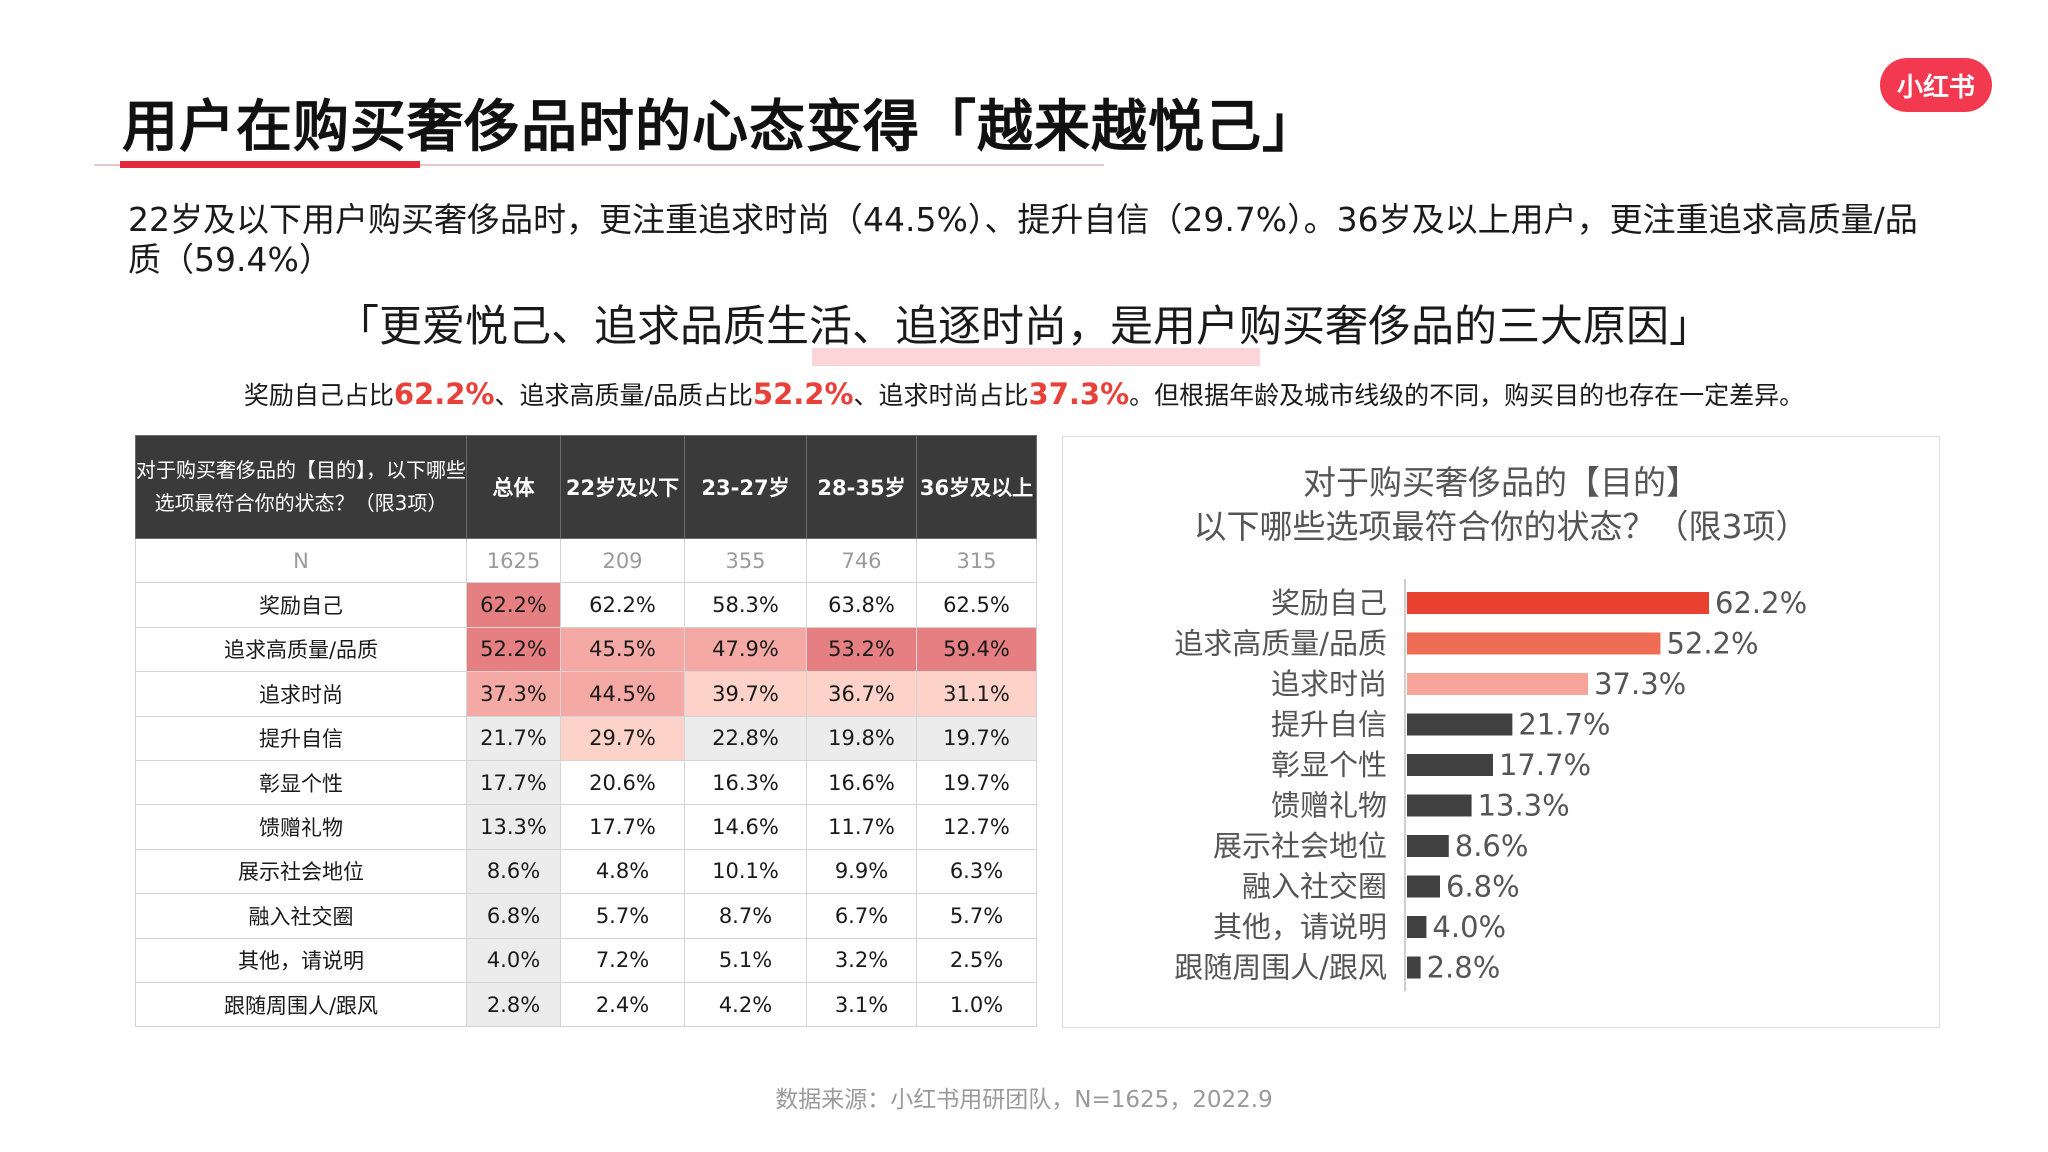 The image size is (2048, 1152). Describe the element at coordinates (622, 694) in the screenshot. I see `table-cell: 44.5%` at that location.